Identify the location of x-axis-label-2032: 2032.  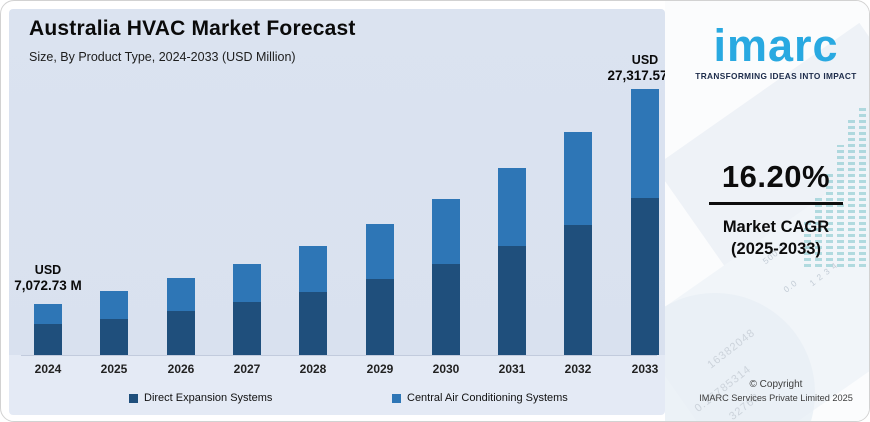
(578, 369).